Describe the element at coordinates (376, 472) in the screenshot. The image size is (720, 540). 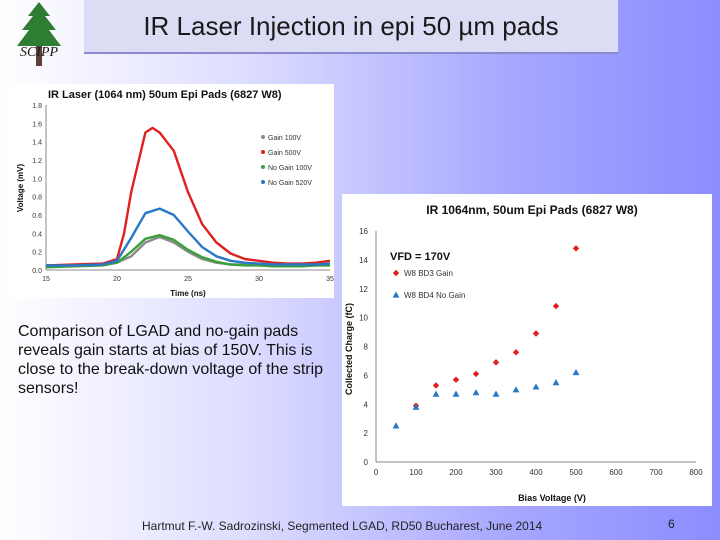
I see `x-tick-label: 0` at that location.